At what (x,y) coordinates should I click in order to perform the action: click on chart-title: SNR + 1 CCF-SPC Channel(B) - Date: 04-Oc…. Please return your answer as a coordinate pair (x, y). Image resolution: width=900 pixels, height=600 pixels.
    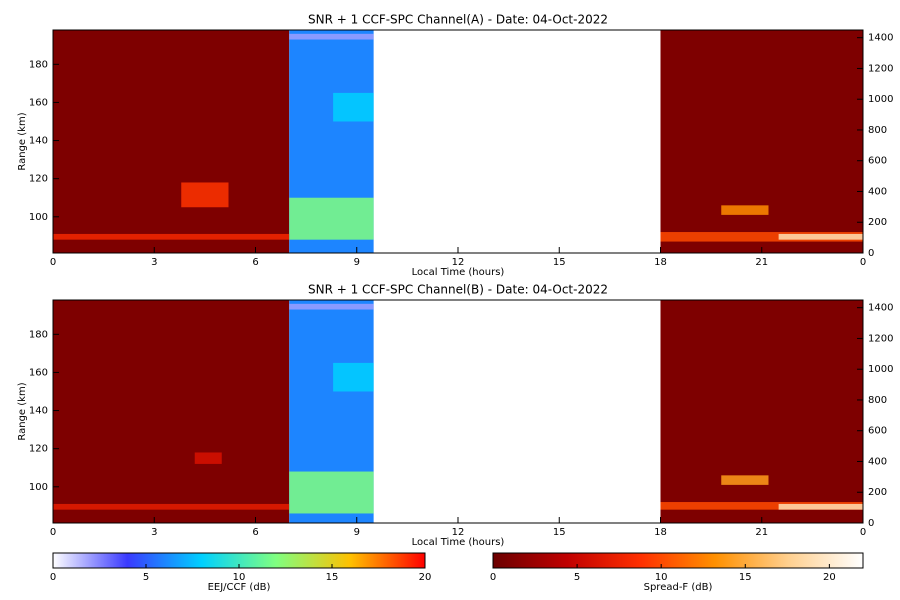
    Looking at the image, I should click on (458, 290).